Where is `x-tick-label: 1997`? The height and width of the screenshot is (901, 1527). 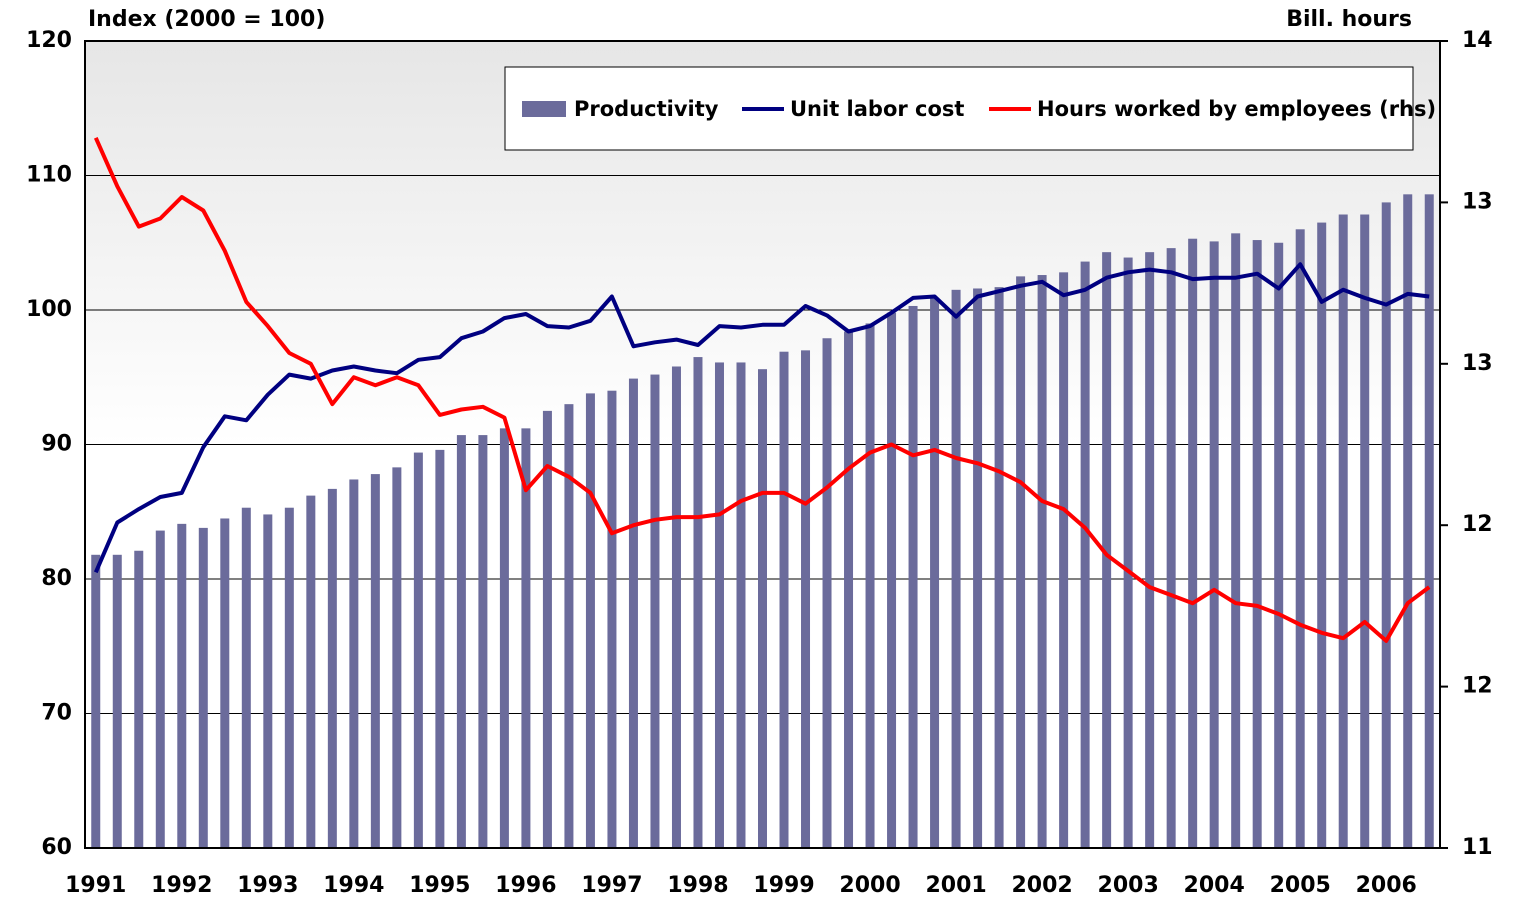 x-tick-label: 1997 is located at coordinates (611, 885).